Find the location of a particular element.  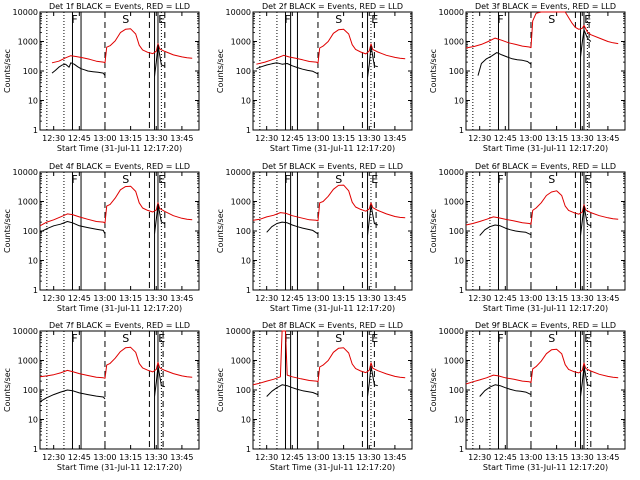

panel-title: Det 4f BLACK = Events, RED = LLD is located at coordinates (119, 166).